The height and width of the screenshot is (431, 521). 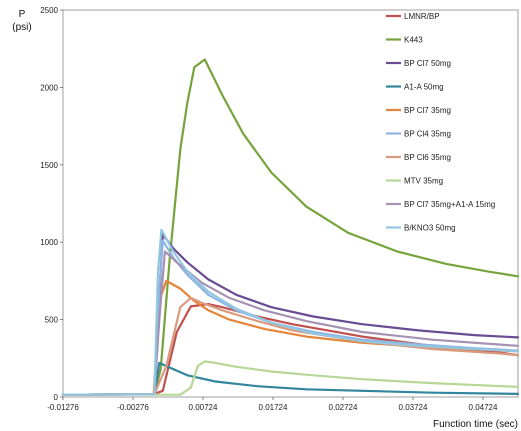 I want to click on y-tick-label: 1500, so click(x=49, y=165).